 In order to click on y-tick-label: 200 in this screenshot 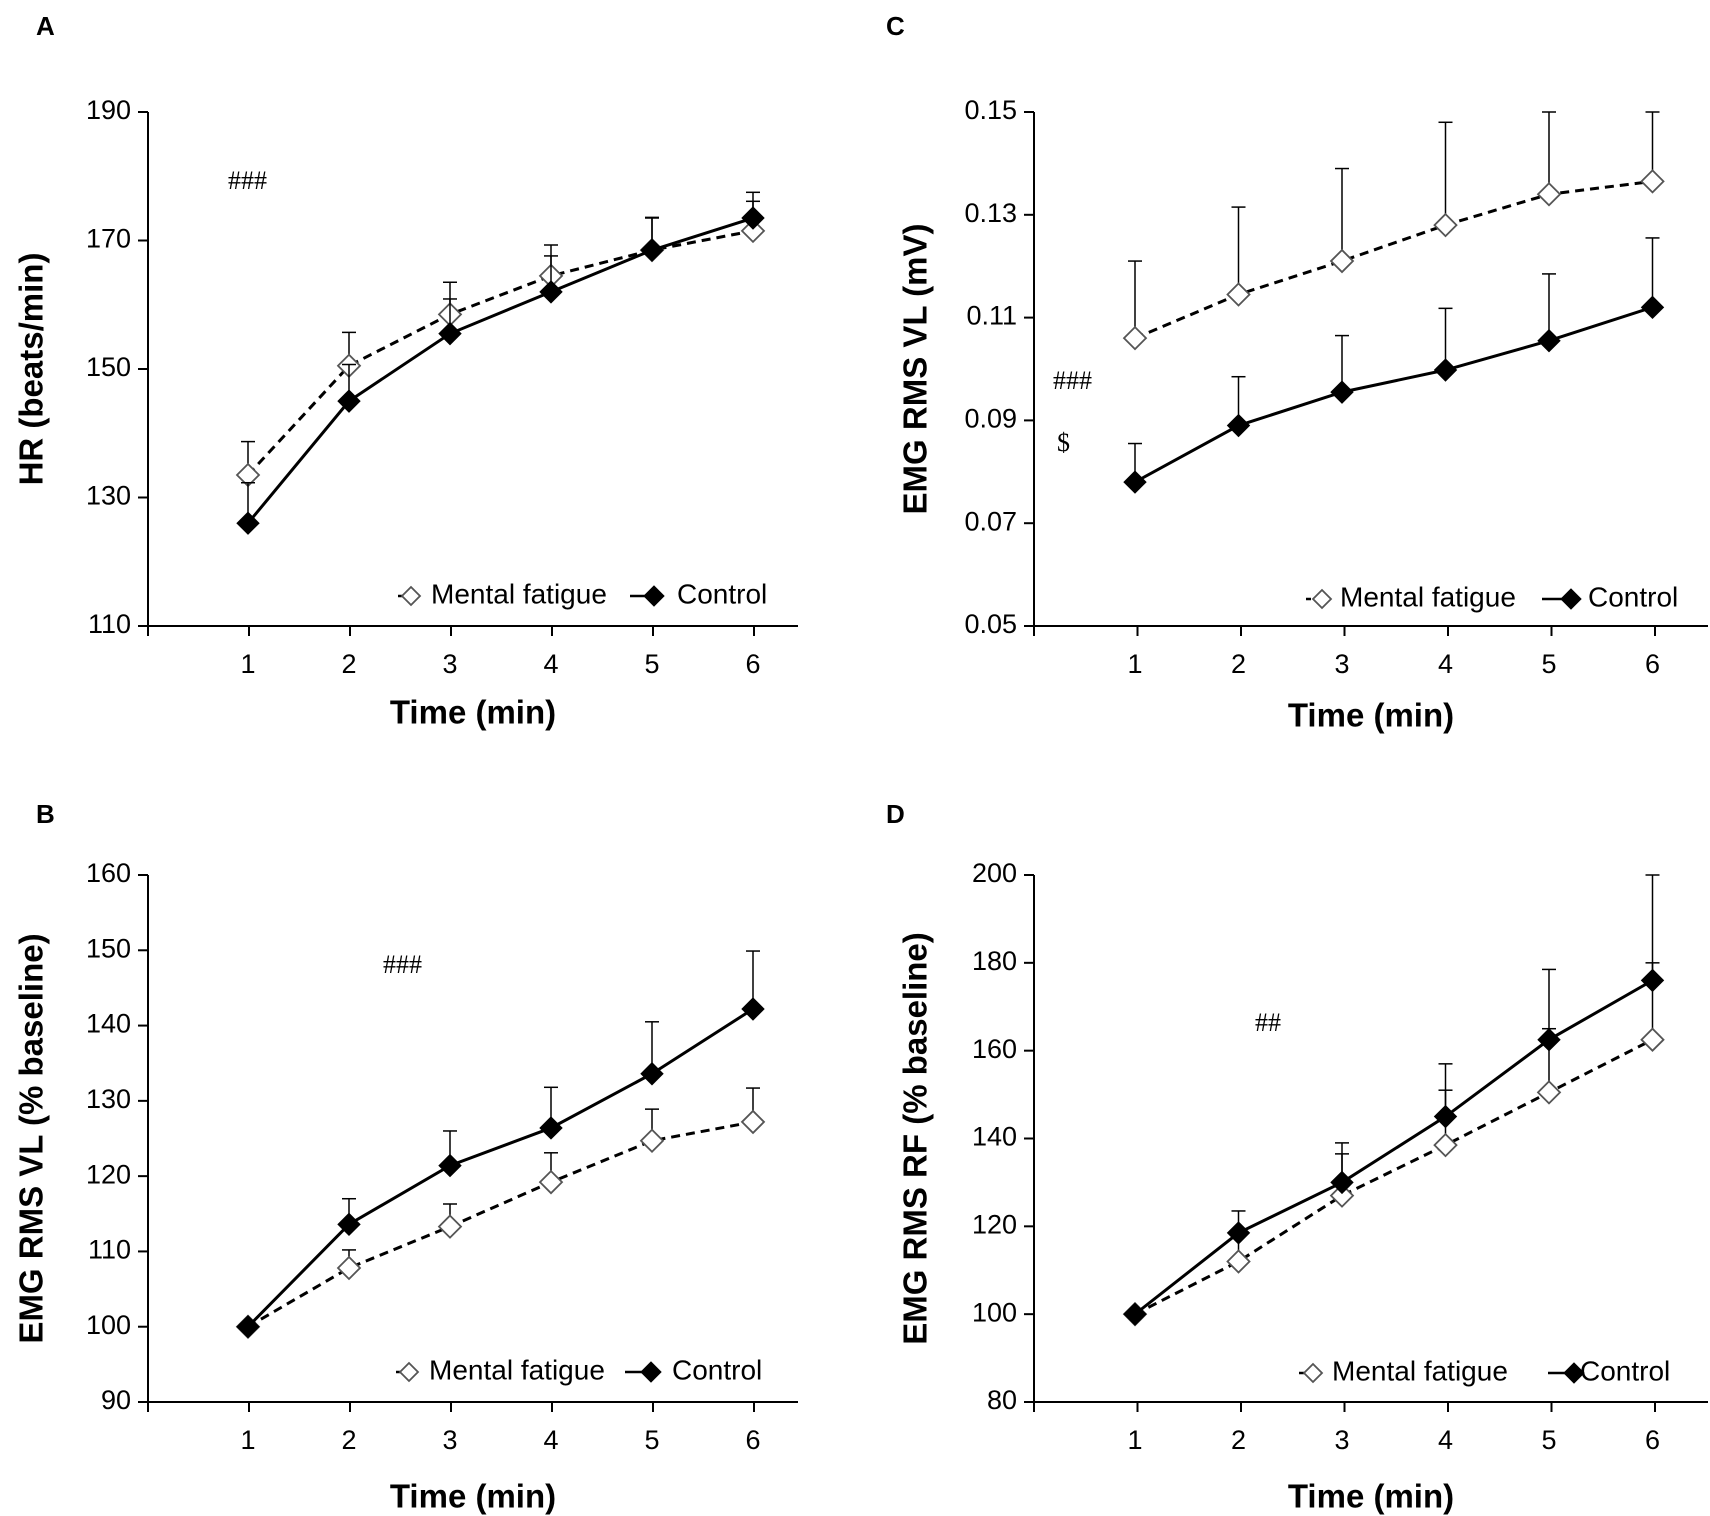, I will do `click(994, 873)`.